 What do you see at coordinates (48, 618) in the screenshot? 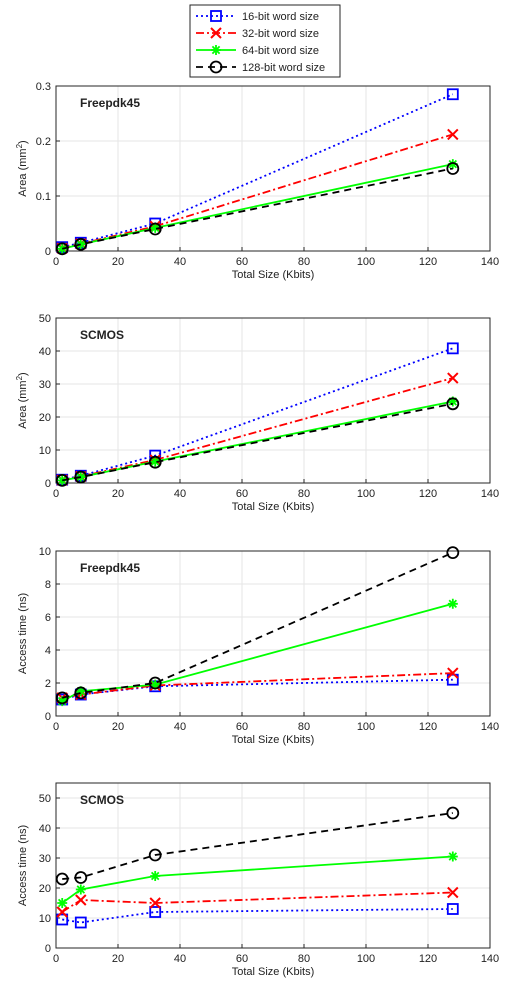
I see `y-tick-label: 6` at bounding box center [48, 618].